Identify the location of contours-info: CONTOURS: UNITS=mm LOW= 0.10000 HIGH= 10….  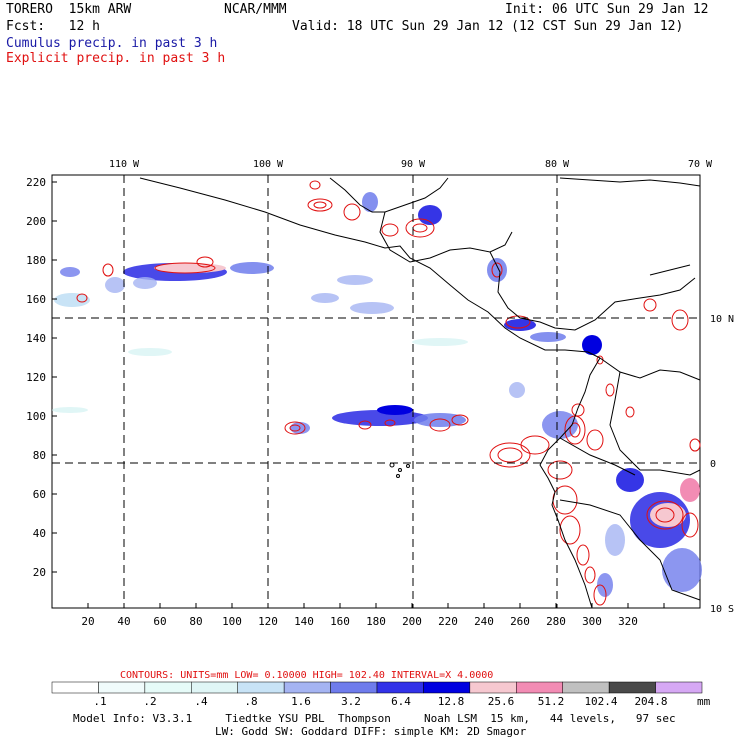
(306, 675).